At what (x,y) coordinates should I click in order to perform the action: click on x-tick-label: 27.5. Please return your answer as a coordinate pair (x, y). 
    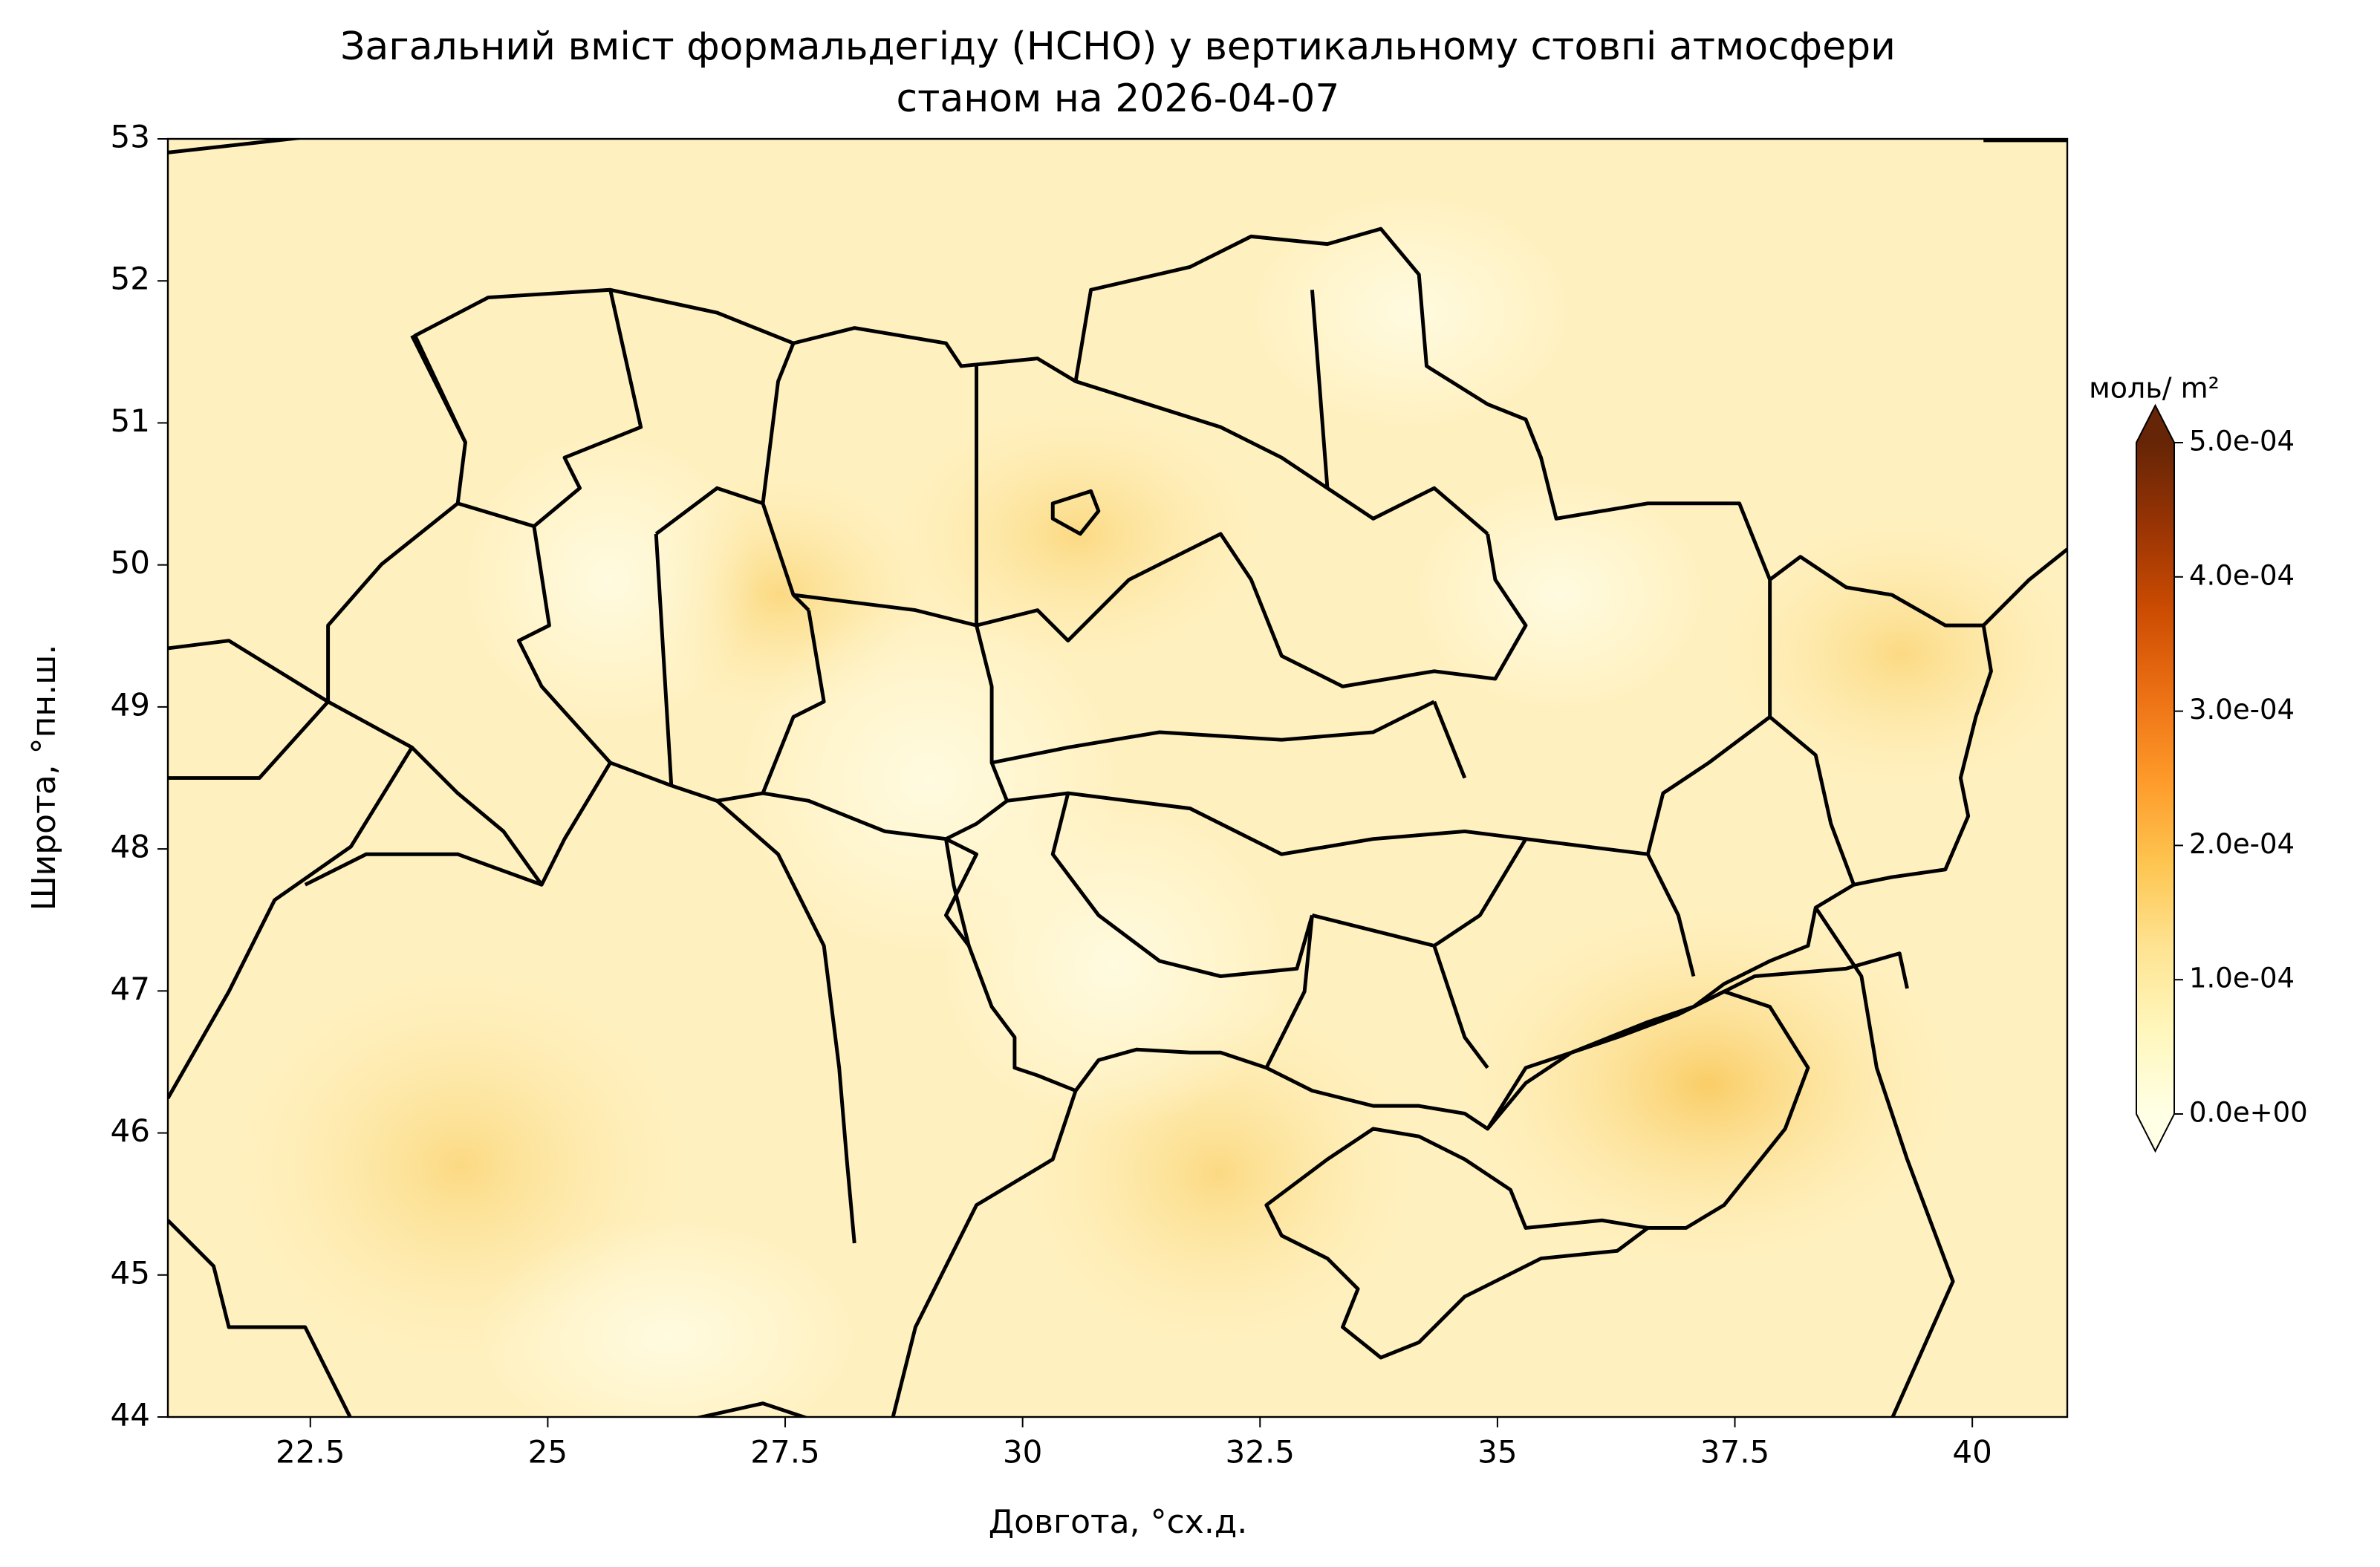
    Looking at the image, I should click on (785, 1452).